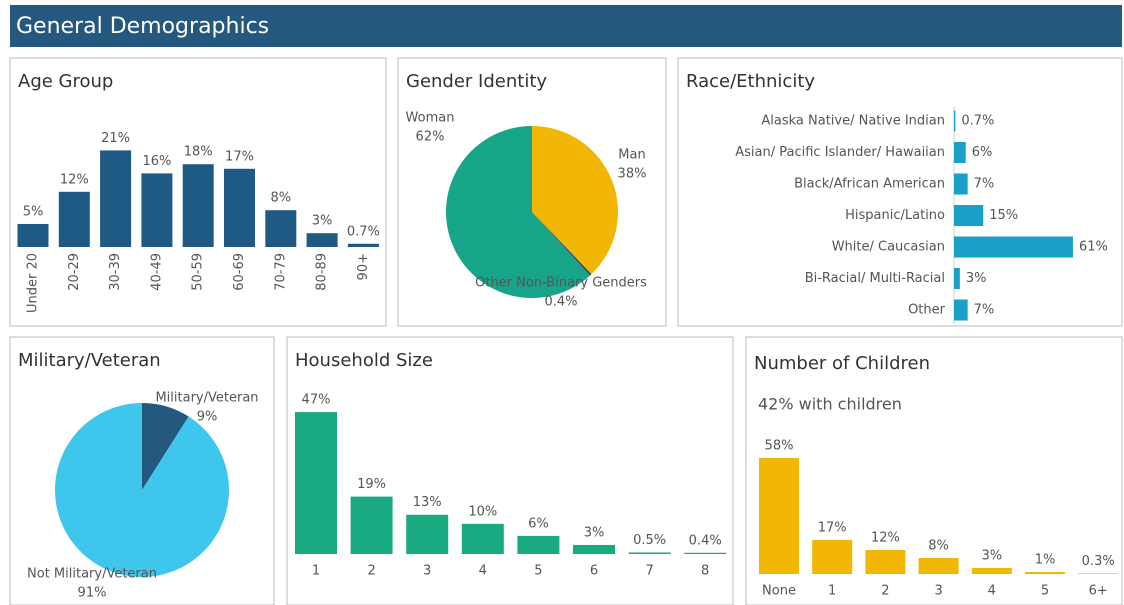 The image size is (1124, 605). Describe the element at coordinates (364, 360) in the screenshot. I see `panel-title: Household Size` at that location.